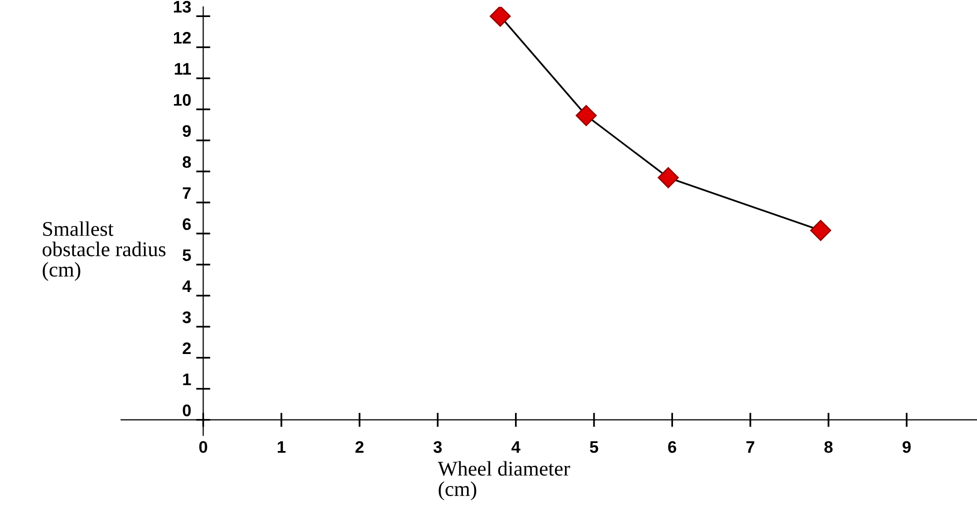  I want to click on x-tick-label: 6, so click(672, 447).